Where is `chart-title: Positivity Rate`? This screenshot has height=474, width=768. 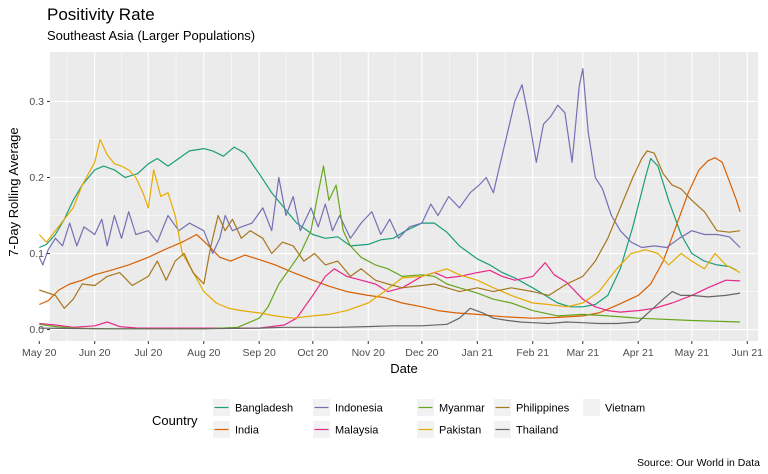
chart-title: Positivity Rate is located at coordinates (101, 14).